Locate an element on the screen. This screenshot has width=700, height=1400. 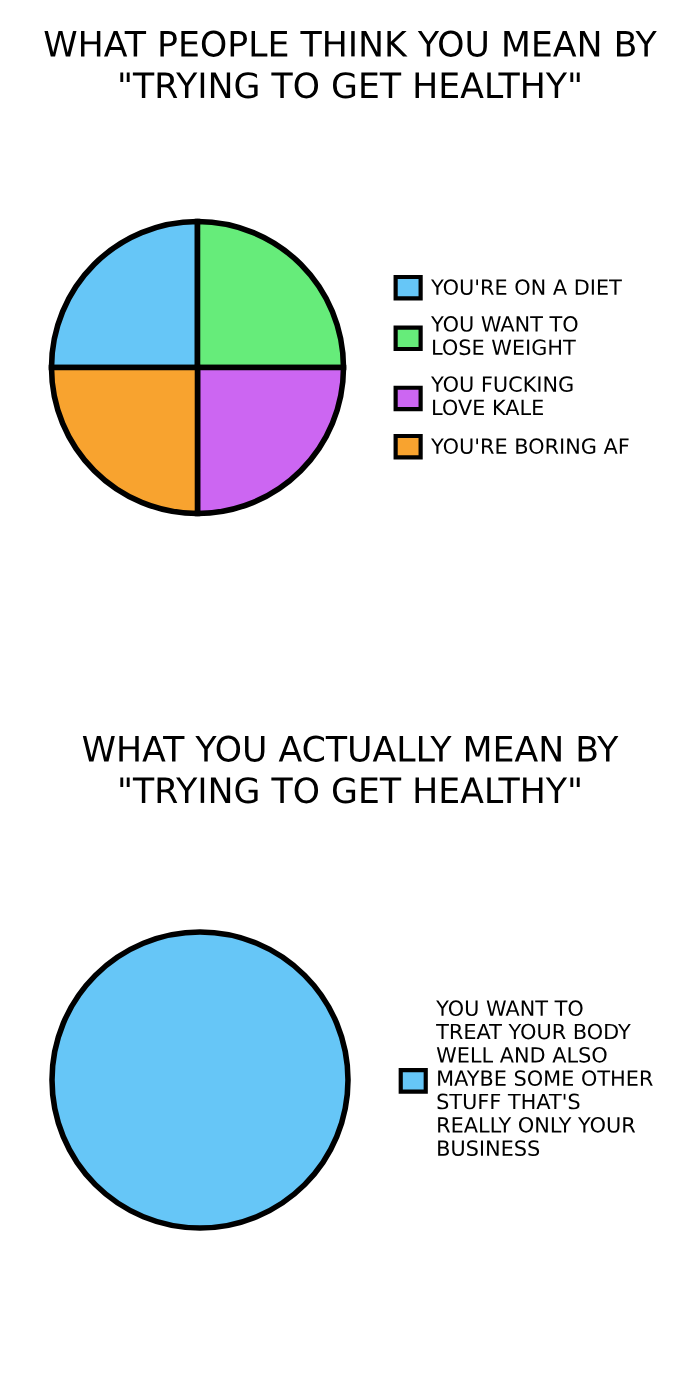
chart-title: WHAT PEOPLE THINK YOU MEAN BY "TRYING TO GET HEALTHY" is located at coordinates (350, 64).